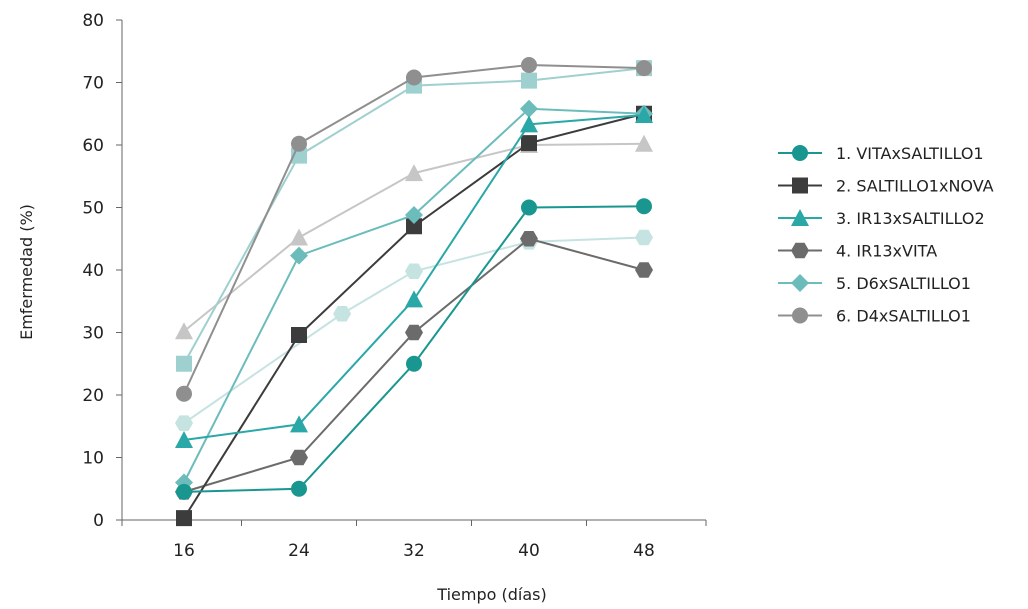  Describe the element at coordinates (93, 209) in the screenshot. I see `y-tick-label: 50` at that location.